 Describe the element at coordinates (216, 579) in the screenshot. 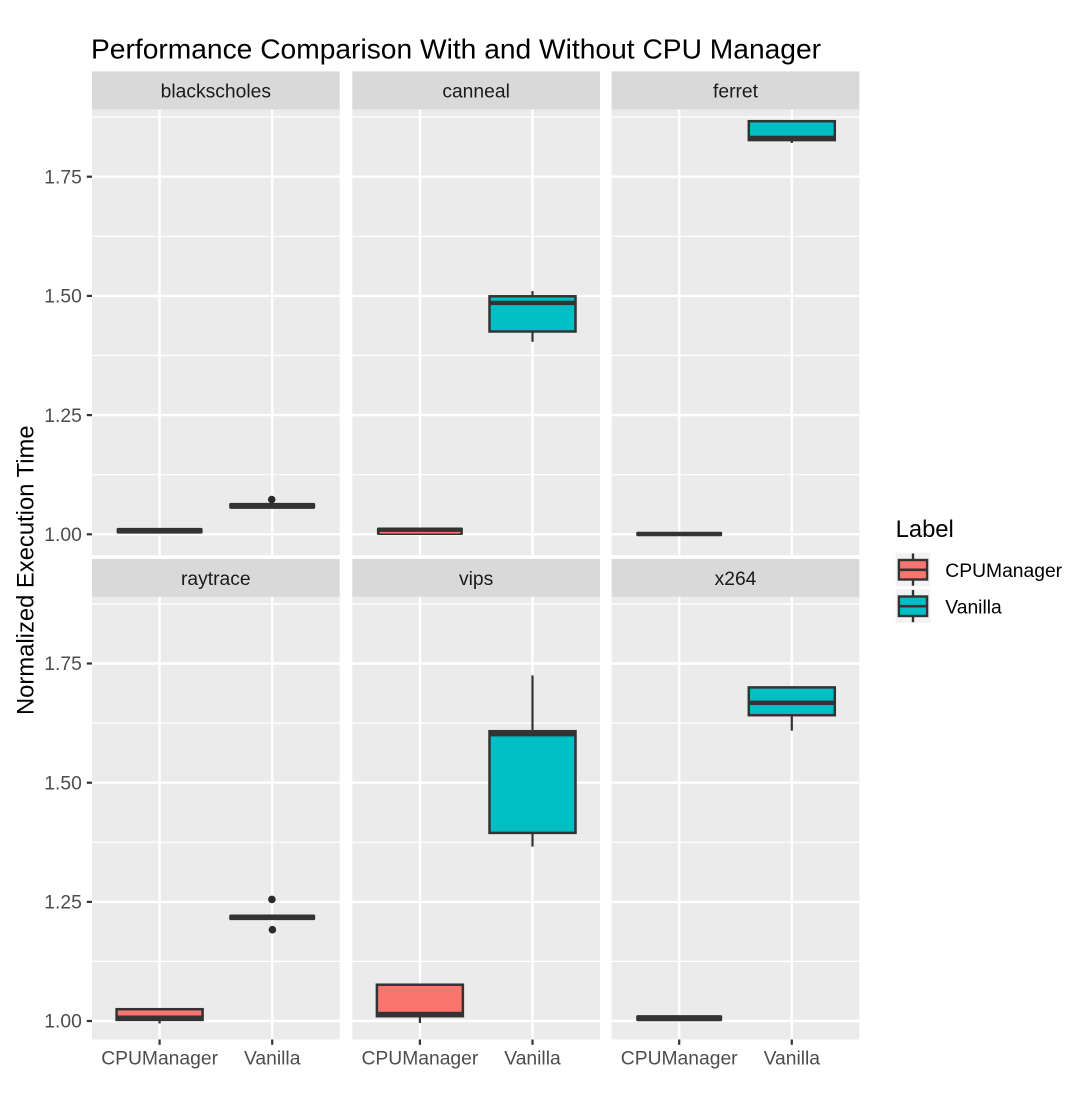

I see `svg-text: raytrace` at that location.